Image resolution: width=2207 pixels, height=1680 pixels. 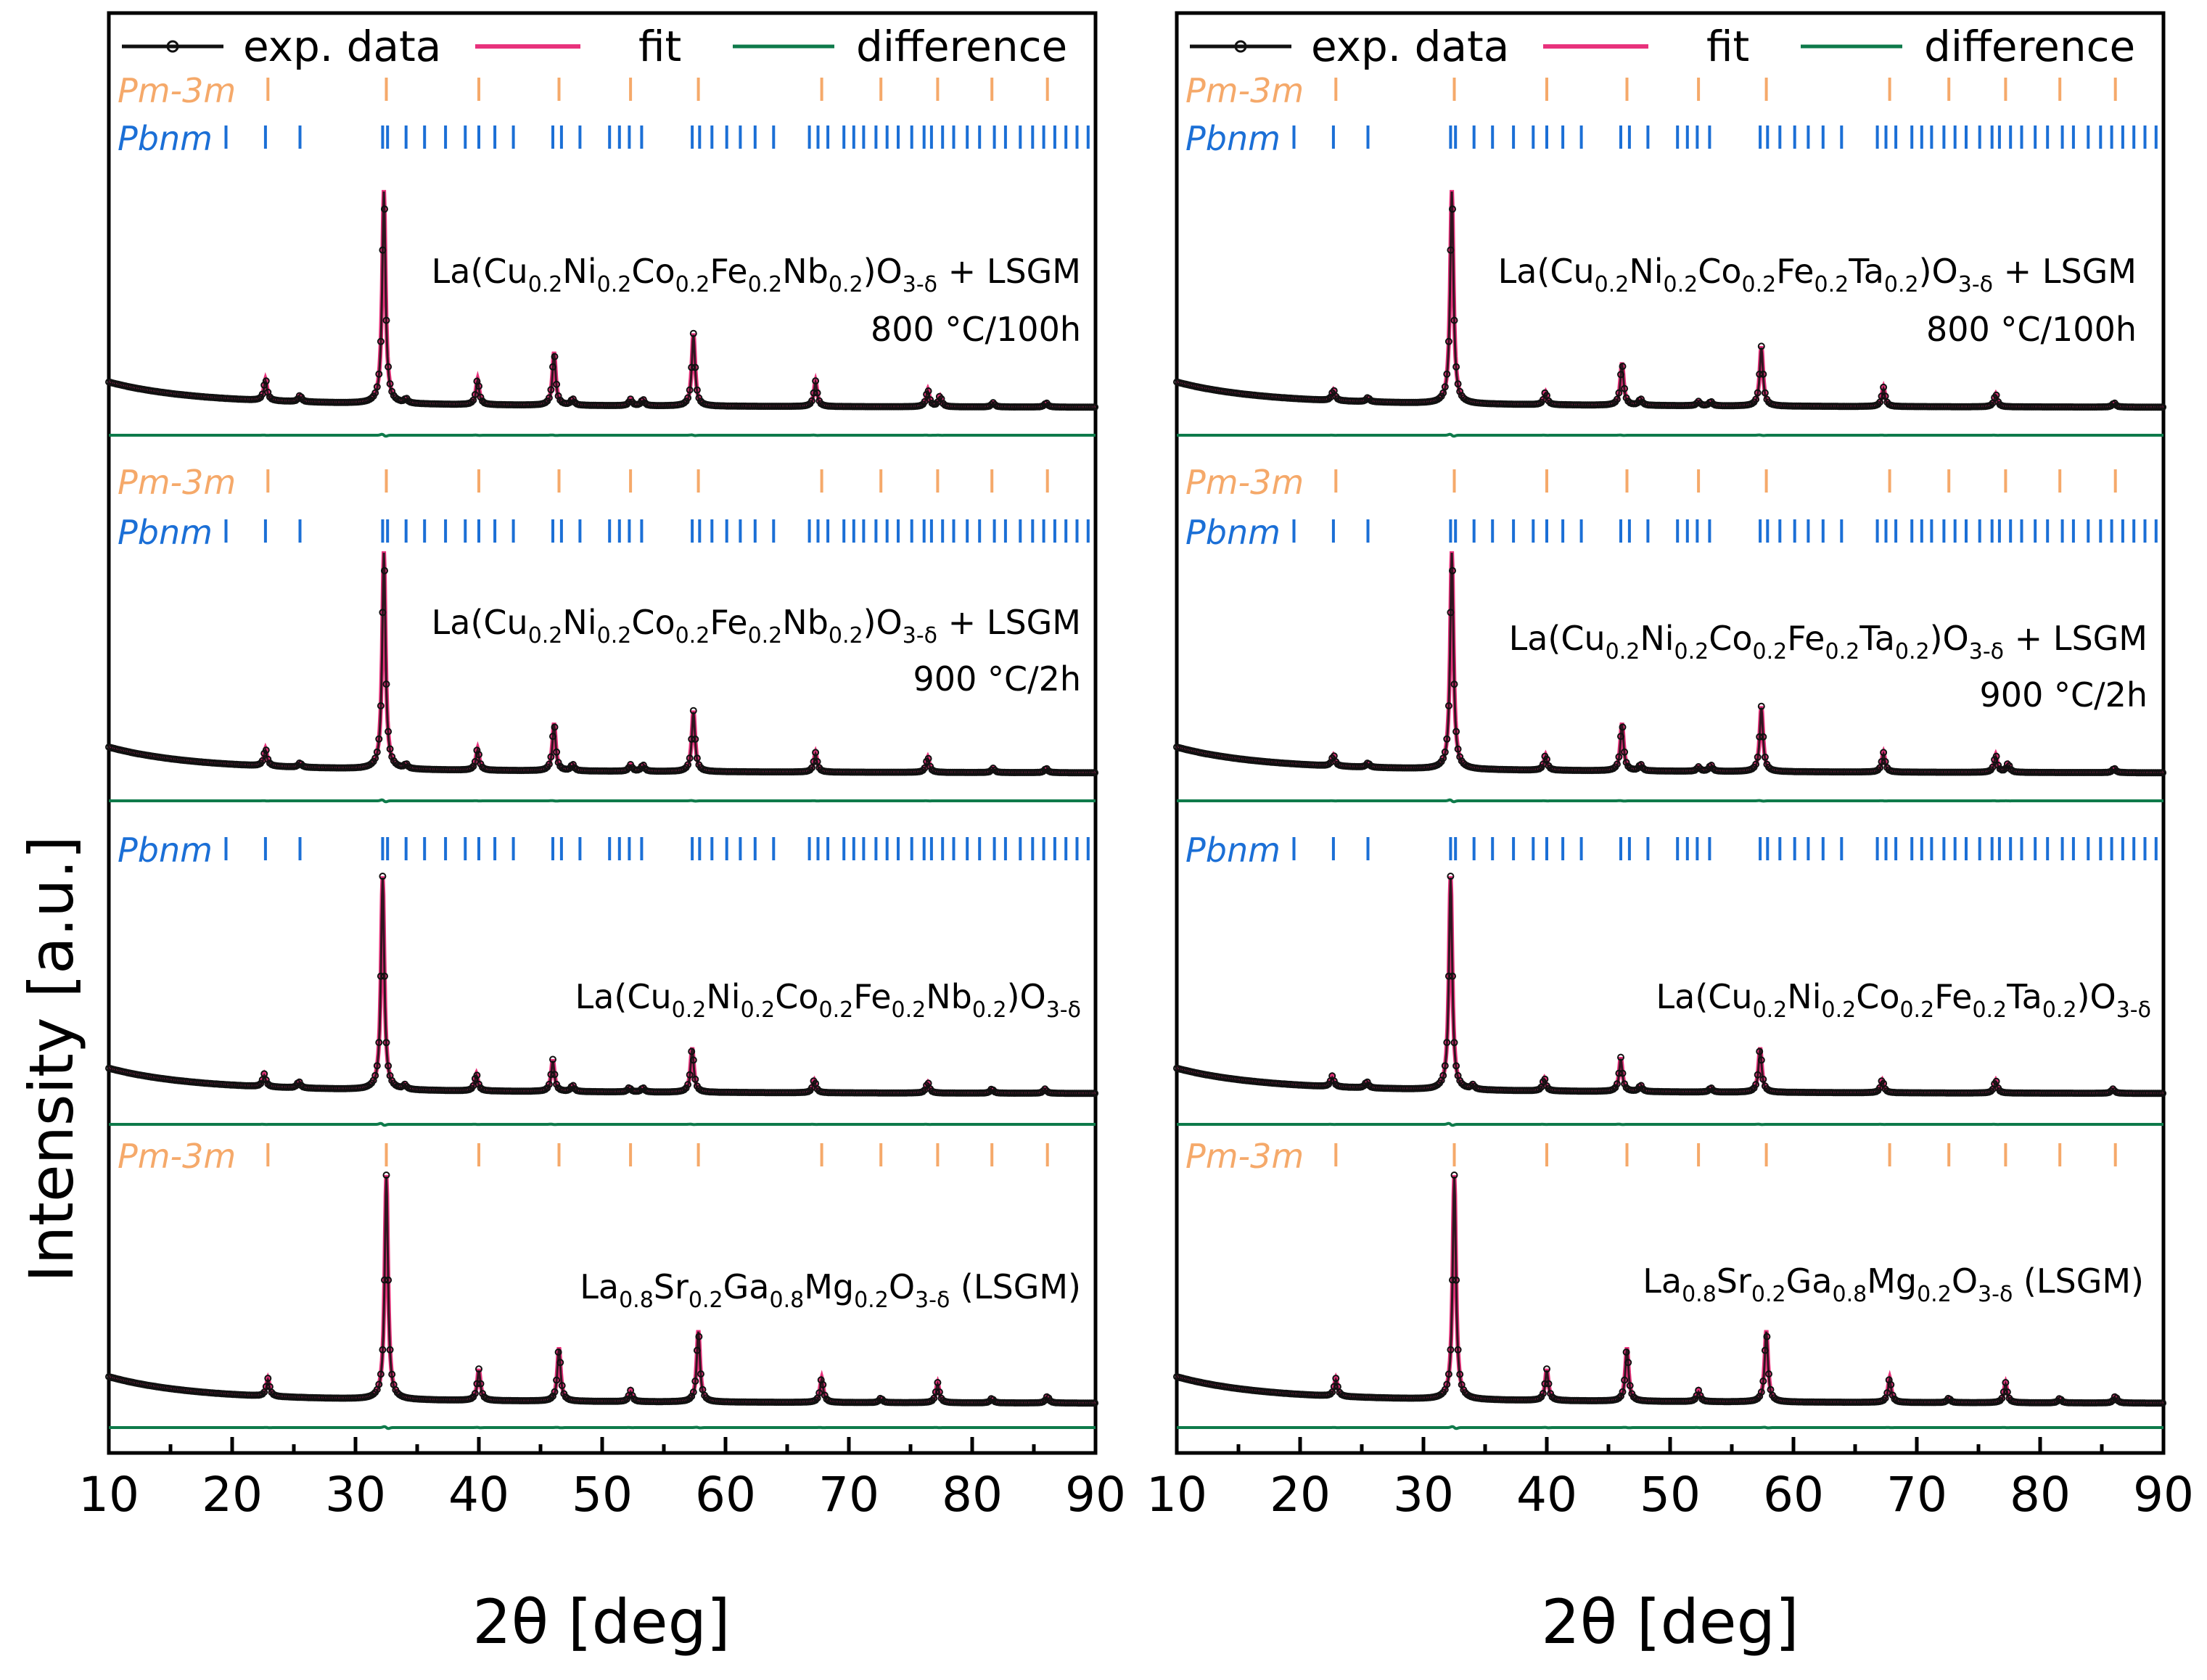 What do you see at coordinates (1670, 1622) in the screenshot?
I see `x-axis-label-right: 2θ [deg]` at bounding box center [1670, 1622].